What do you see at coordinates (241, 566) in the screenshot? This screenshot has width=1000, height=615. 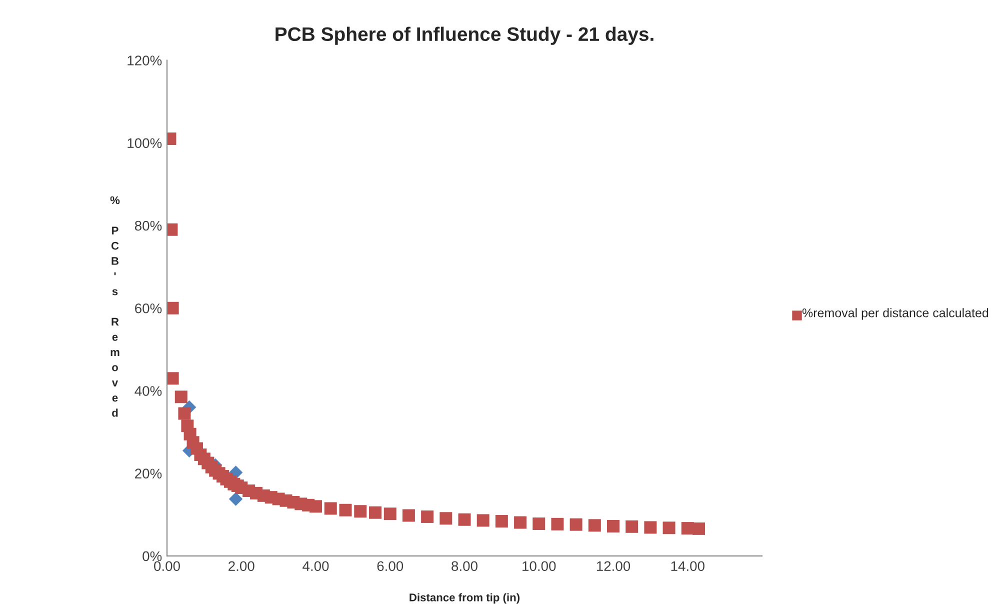 I see `x-tick-label: 2.00` at bounding box center [241, 566].